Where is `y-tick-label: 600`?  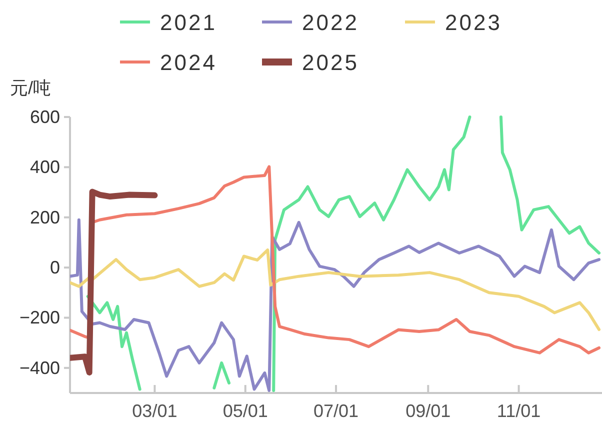 y-tick-label: 600 is located at coordinates (45, 117).